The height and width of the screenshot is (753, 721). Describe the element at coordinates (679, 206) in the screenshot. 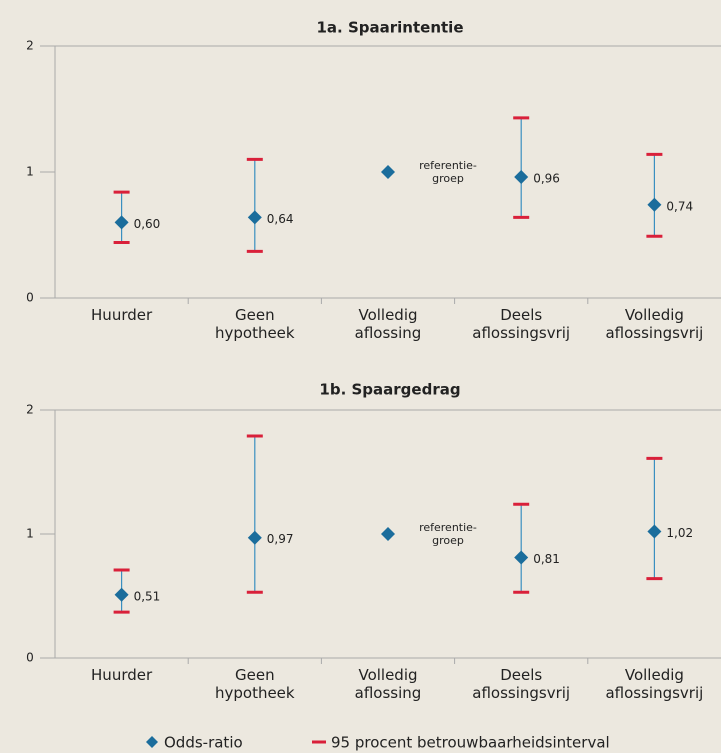

I see `value-label: 0,74` at that location.